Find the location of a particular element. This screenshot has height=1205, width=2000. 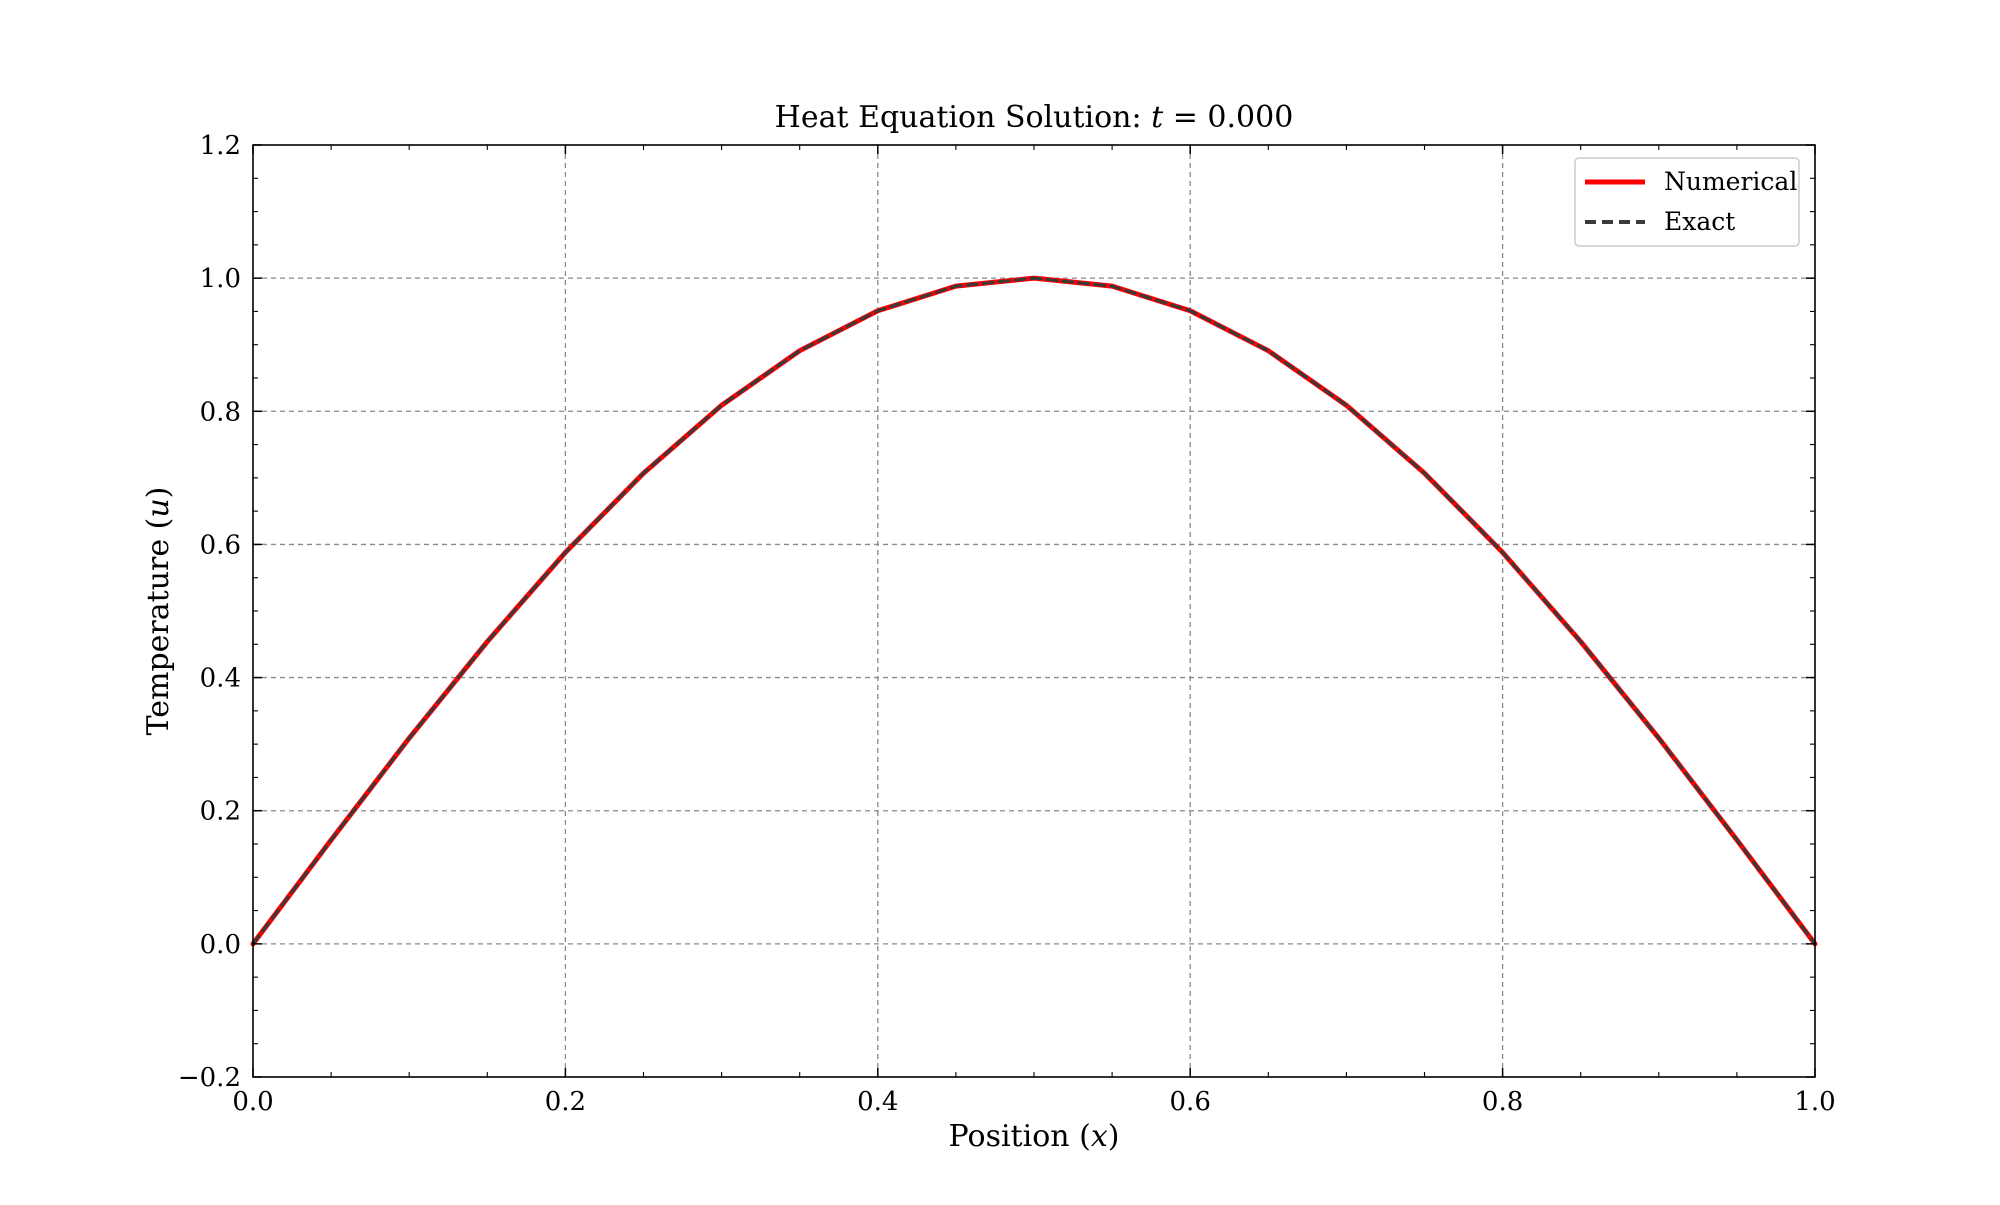

chart-title-variable: t is located at coordinates (1157, 117).